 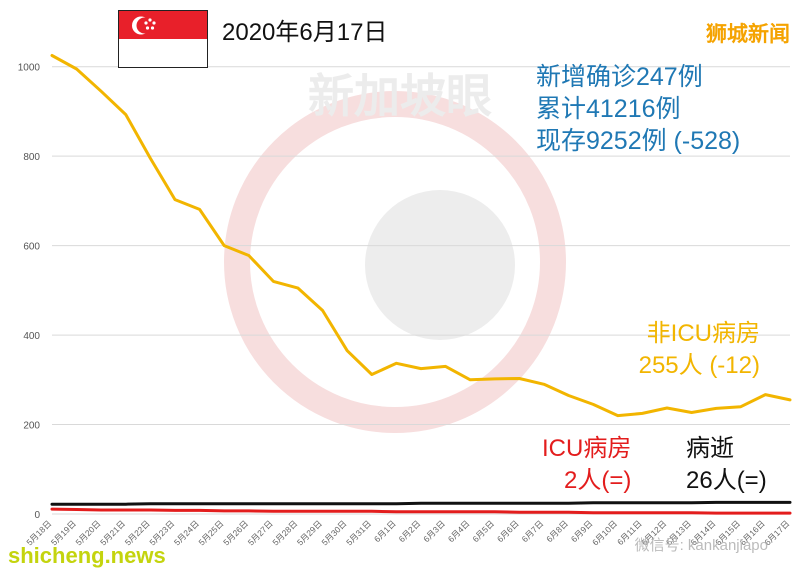 I want to click on x-tick-label: 5月30日, so click(x=333, y=532).